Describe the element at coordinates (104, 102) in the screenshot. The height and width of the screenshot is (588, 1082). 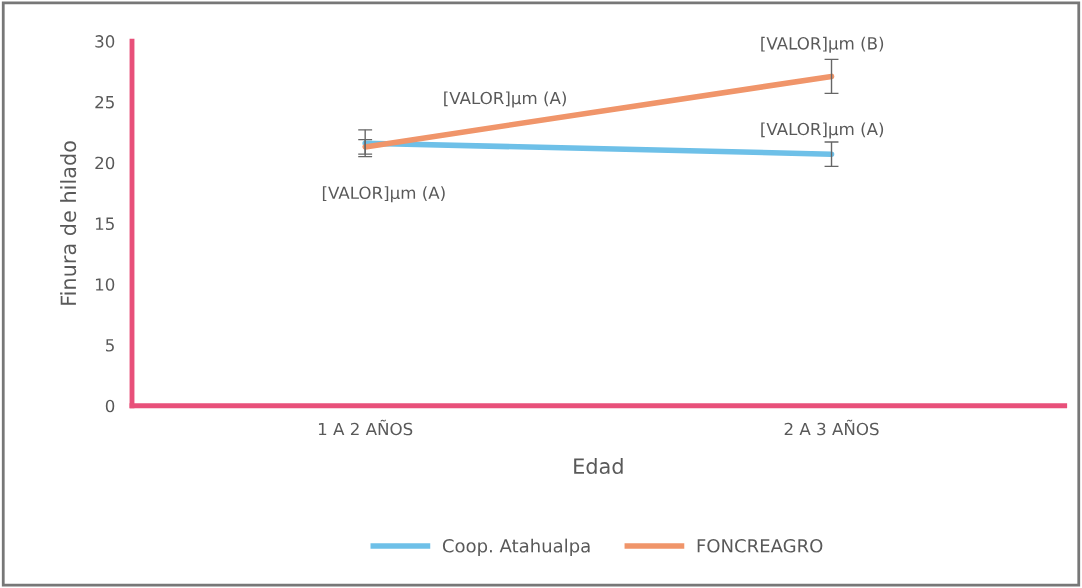
I see `y-tick-label: 25` at that location.